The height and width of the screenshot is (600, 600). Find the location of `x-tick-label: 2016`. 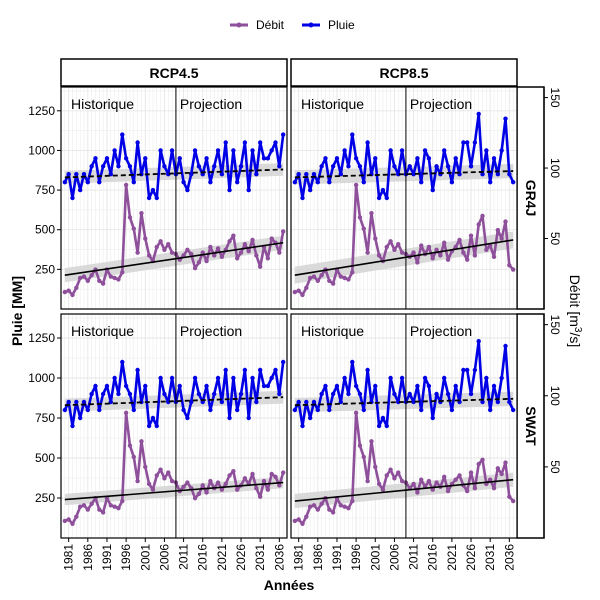

x-tick-label: 2016 is located at coordinates (433, 557).